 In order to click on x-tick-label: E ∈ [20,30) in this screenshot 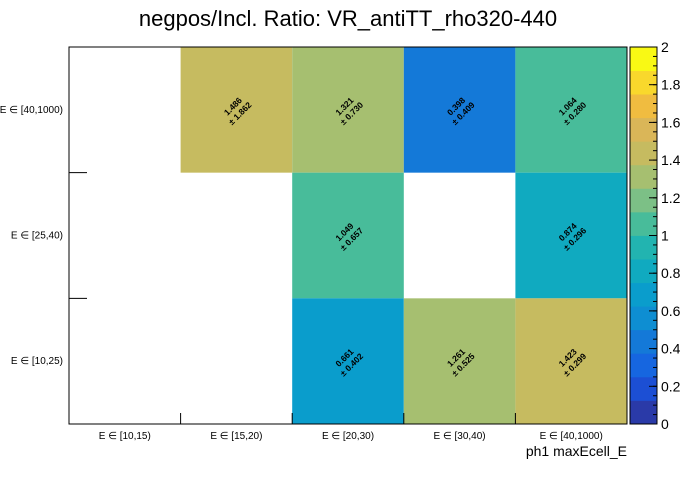, I will do `click(348, 436)`.